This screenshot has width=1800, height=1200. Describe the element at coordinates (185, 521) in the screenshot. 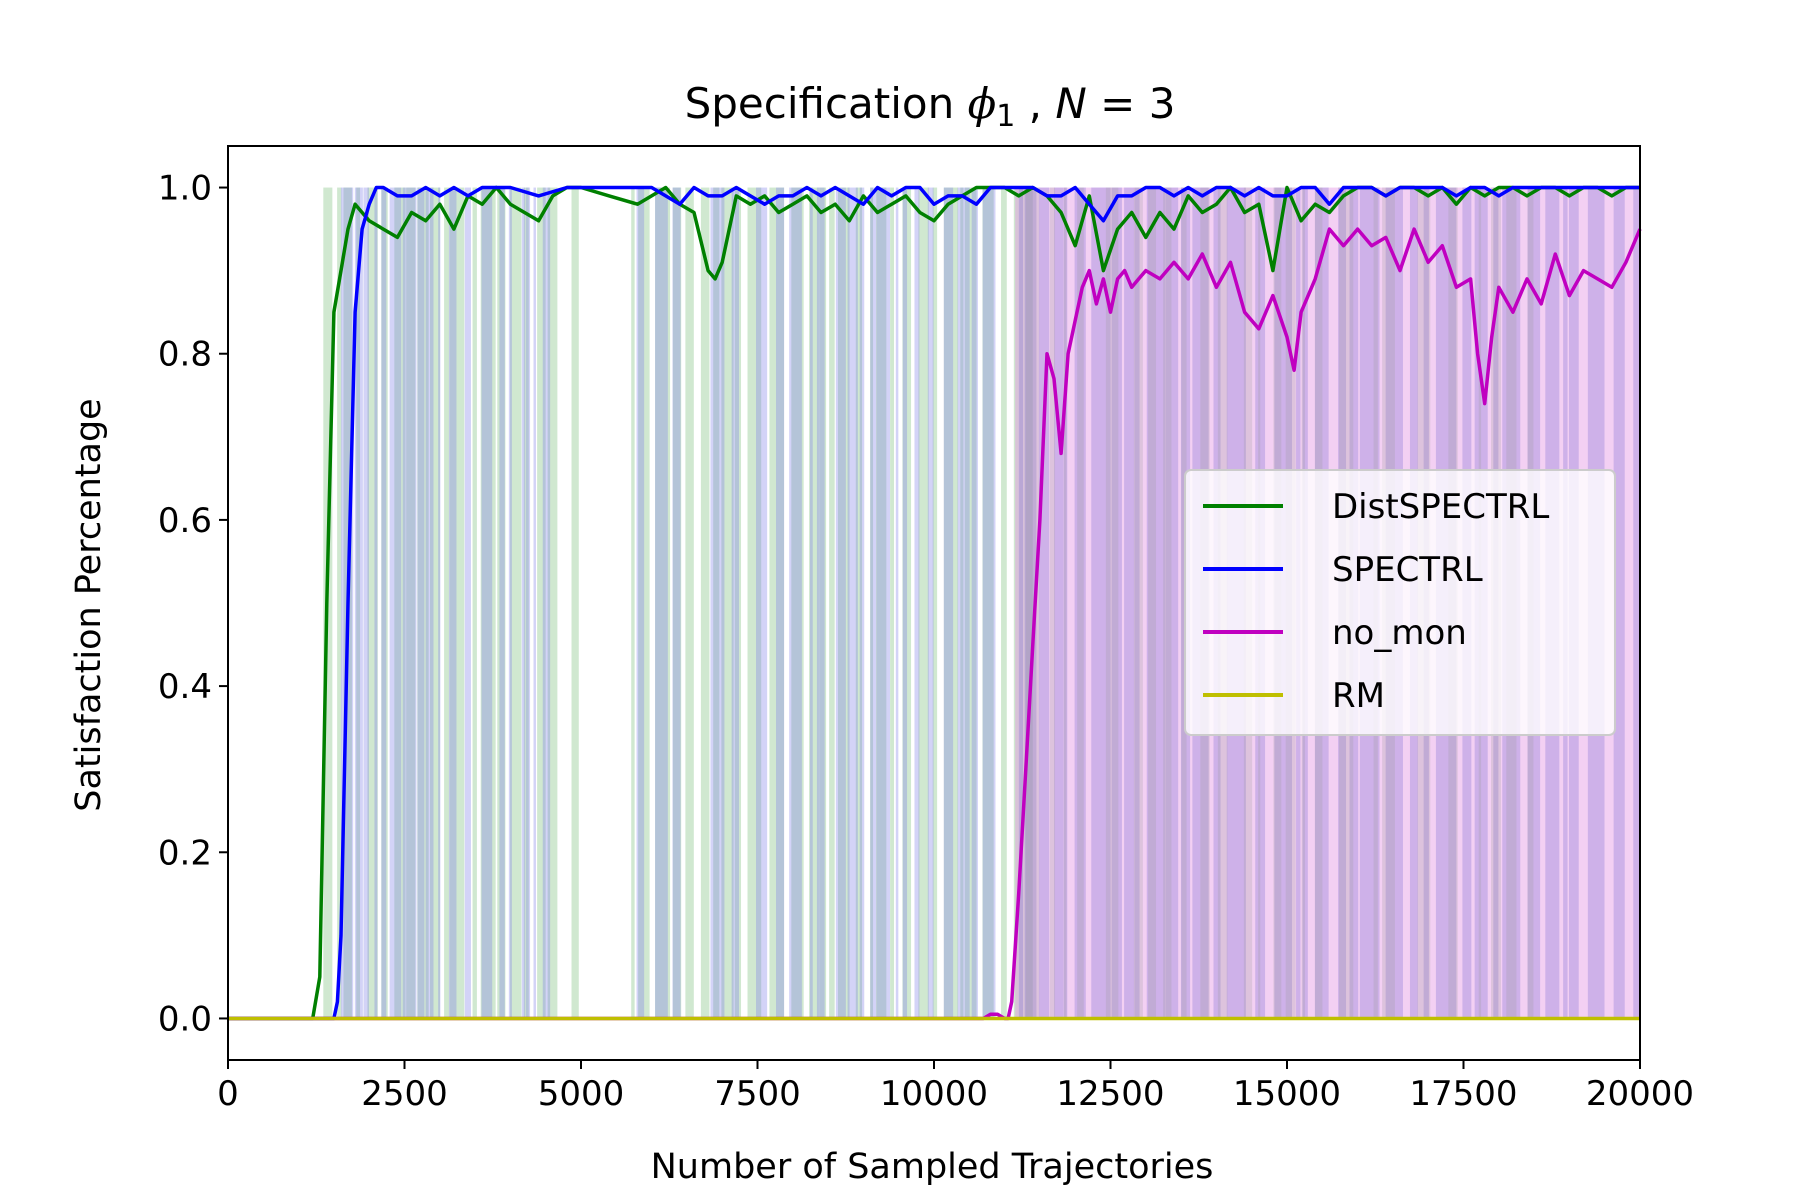

I see `y-tick-label: 0.6` at that location.